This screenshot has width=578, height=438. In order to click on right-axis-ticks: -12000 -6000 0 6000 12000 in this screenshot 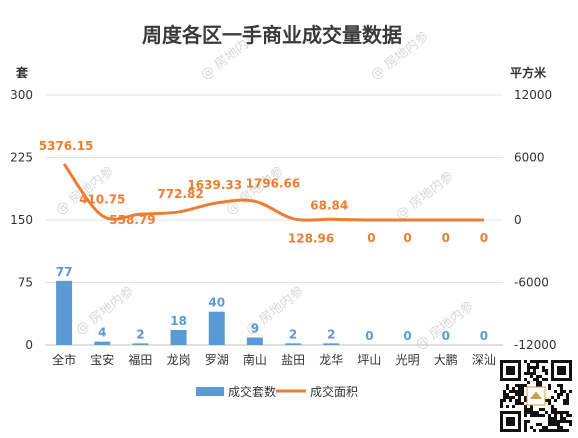, I will do `click(535, 220)`.